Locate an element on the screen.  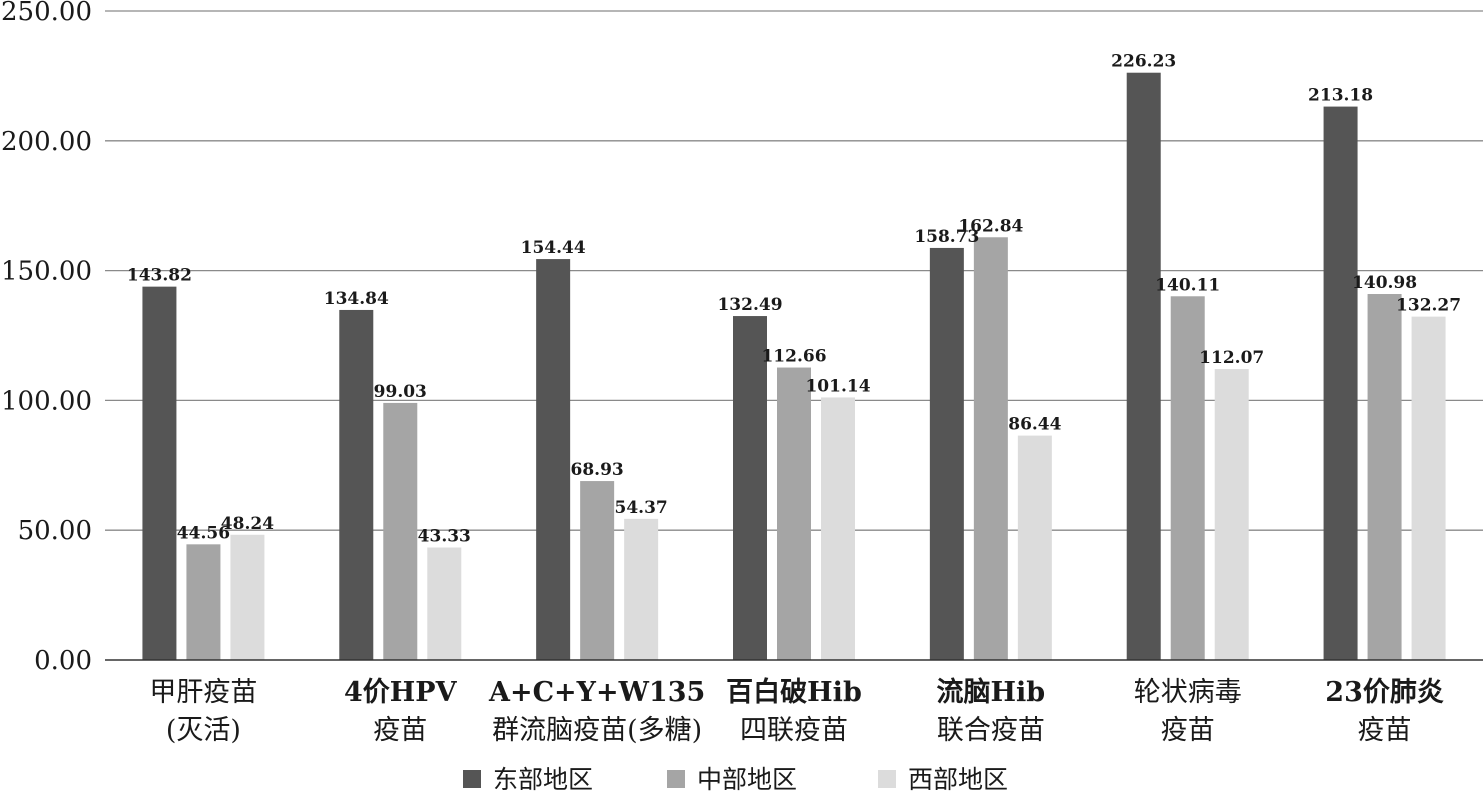
data-label: 112.07 is located at coordinates (1231, 358).